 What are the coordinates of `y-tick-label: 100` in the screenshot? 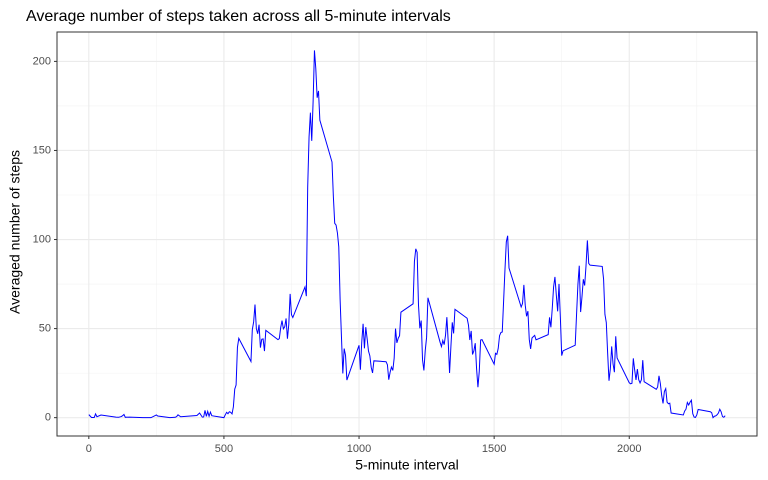 It's located at (42, 239).